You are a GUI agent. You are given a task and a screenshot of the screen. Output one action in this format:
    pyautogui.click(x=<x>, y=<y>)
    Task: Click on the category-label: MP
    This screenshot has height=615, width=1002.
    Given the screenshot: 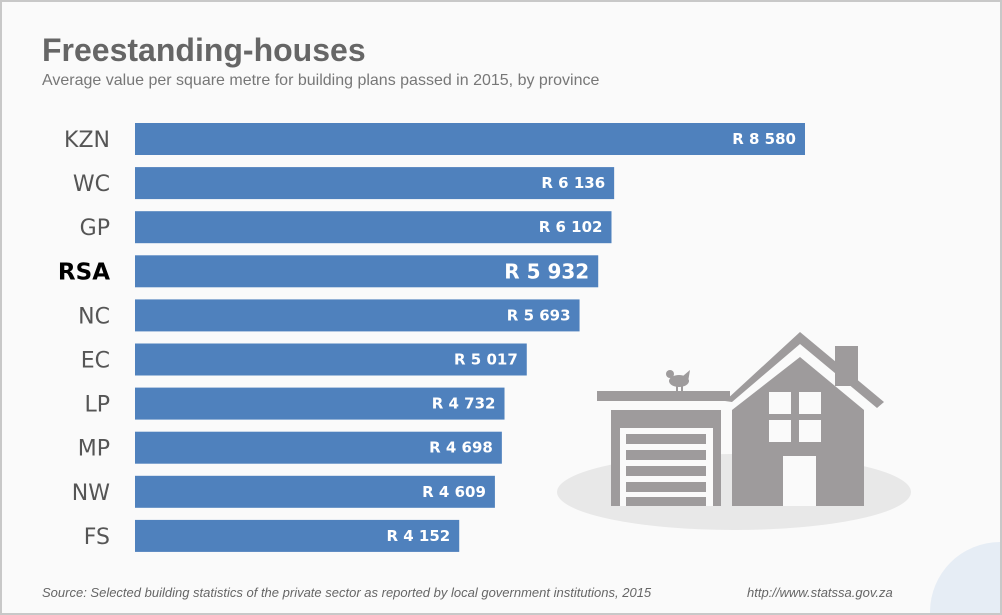 What is the action you would take?
    pyautogui.click(x=94, y=449)
    